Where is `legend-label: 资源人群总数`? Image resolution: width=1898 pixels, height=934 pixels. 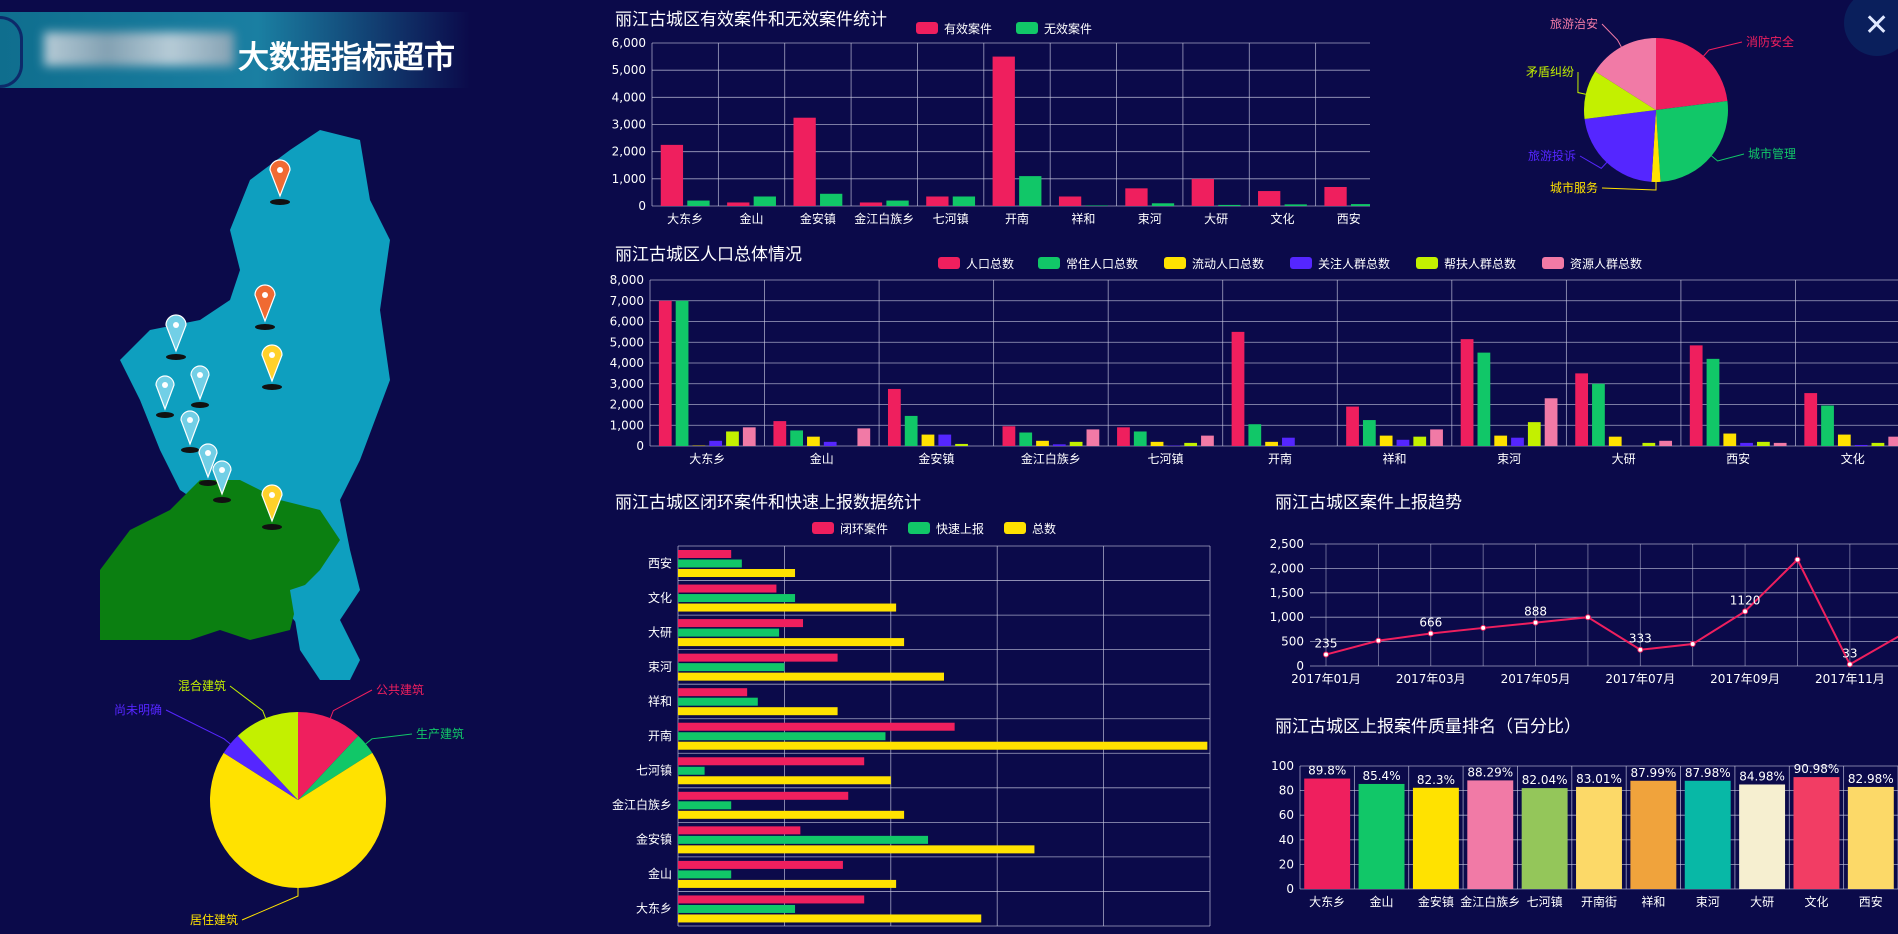
legend-label: 资源人群总数 is located at coordinates (1606, 263).